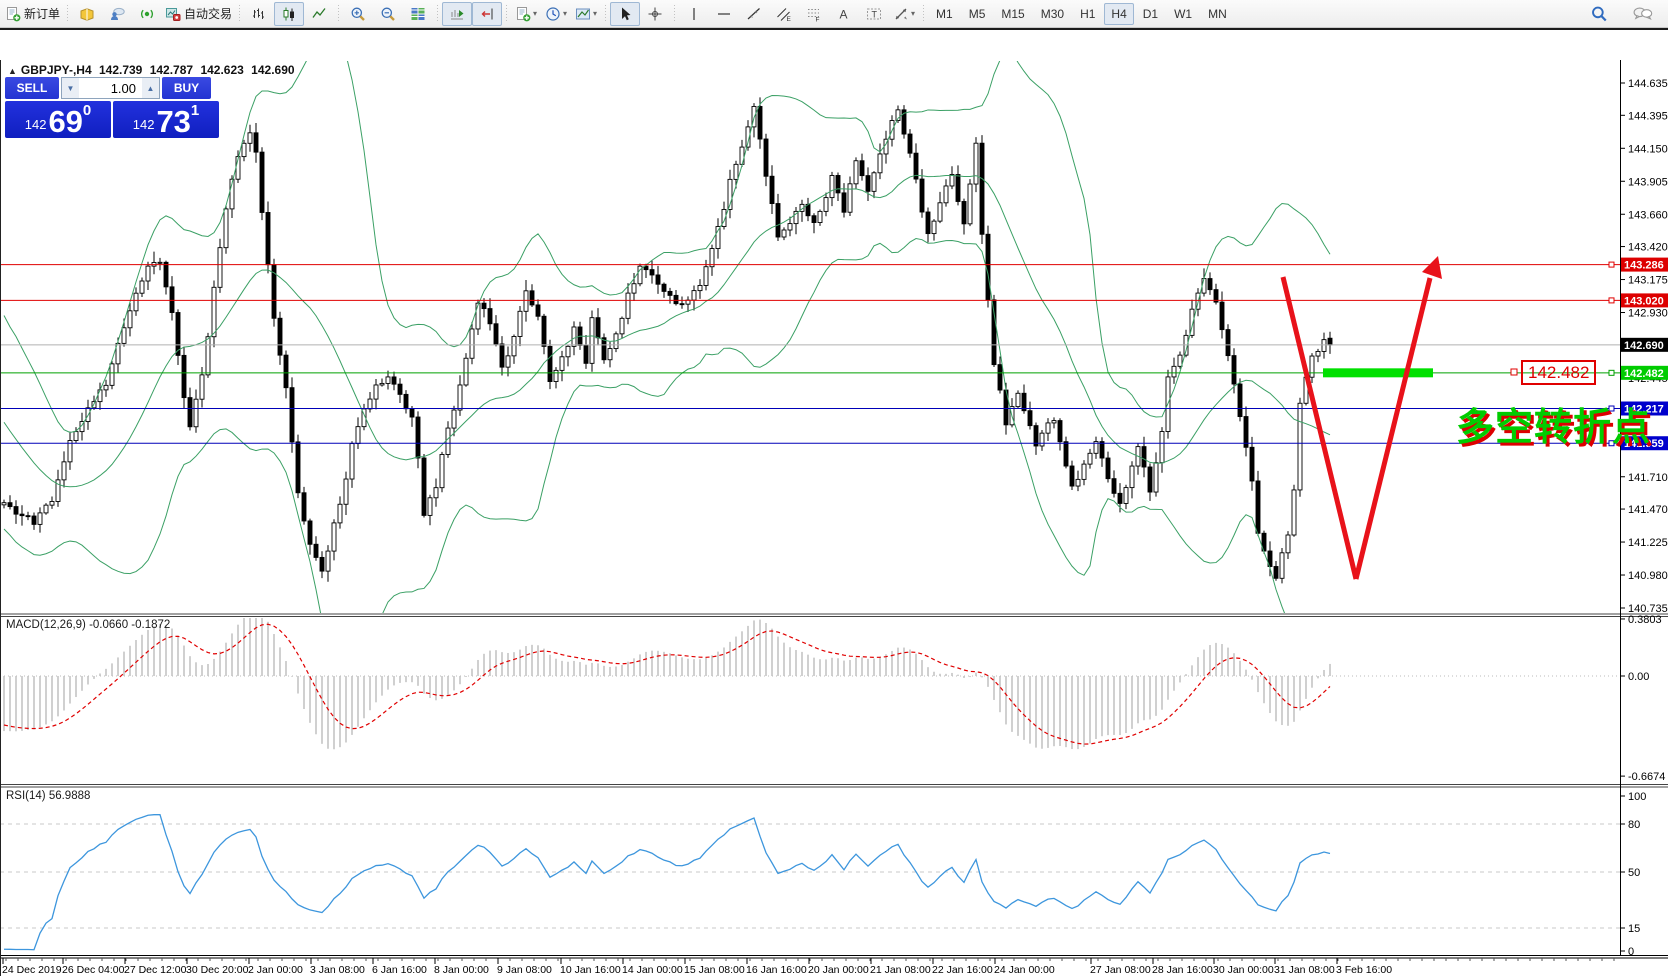 The image size is (1668, 980). What do you see at coordinates (289, 13) in the screenshot?
I see `candlestick-chart-button` at bounding box center [289, 13].